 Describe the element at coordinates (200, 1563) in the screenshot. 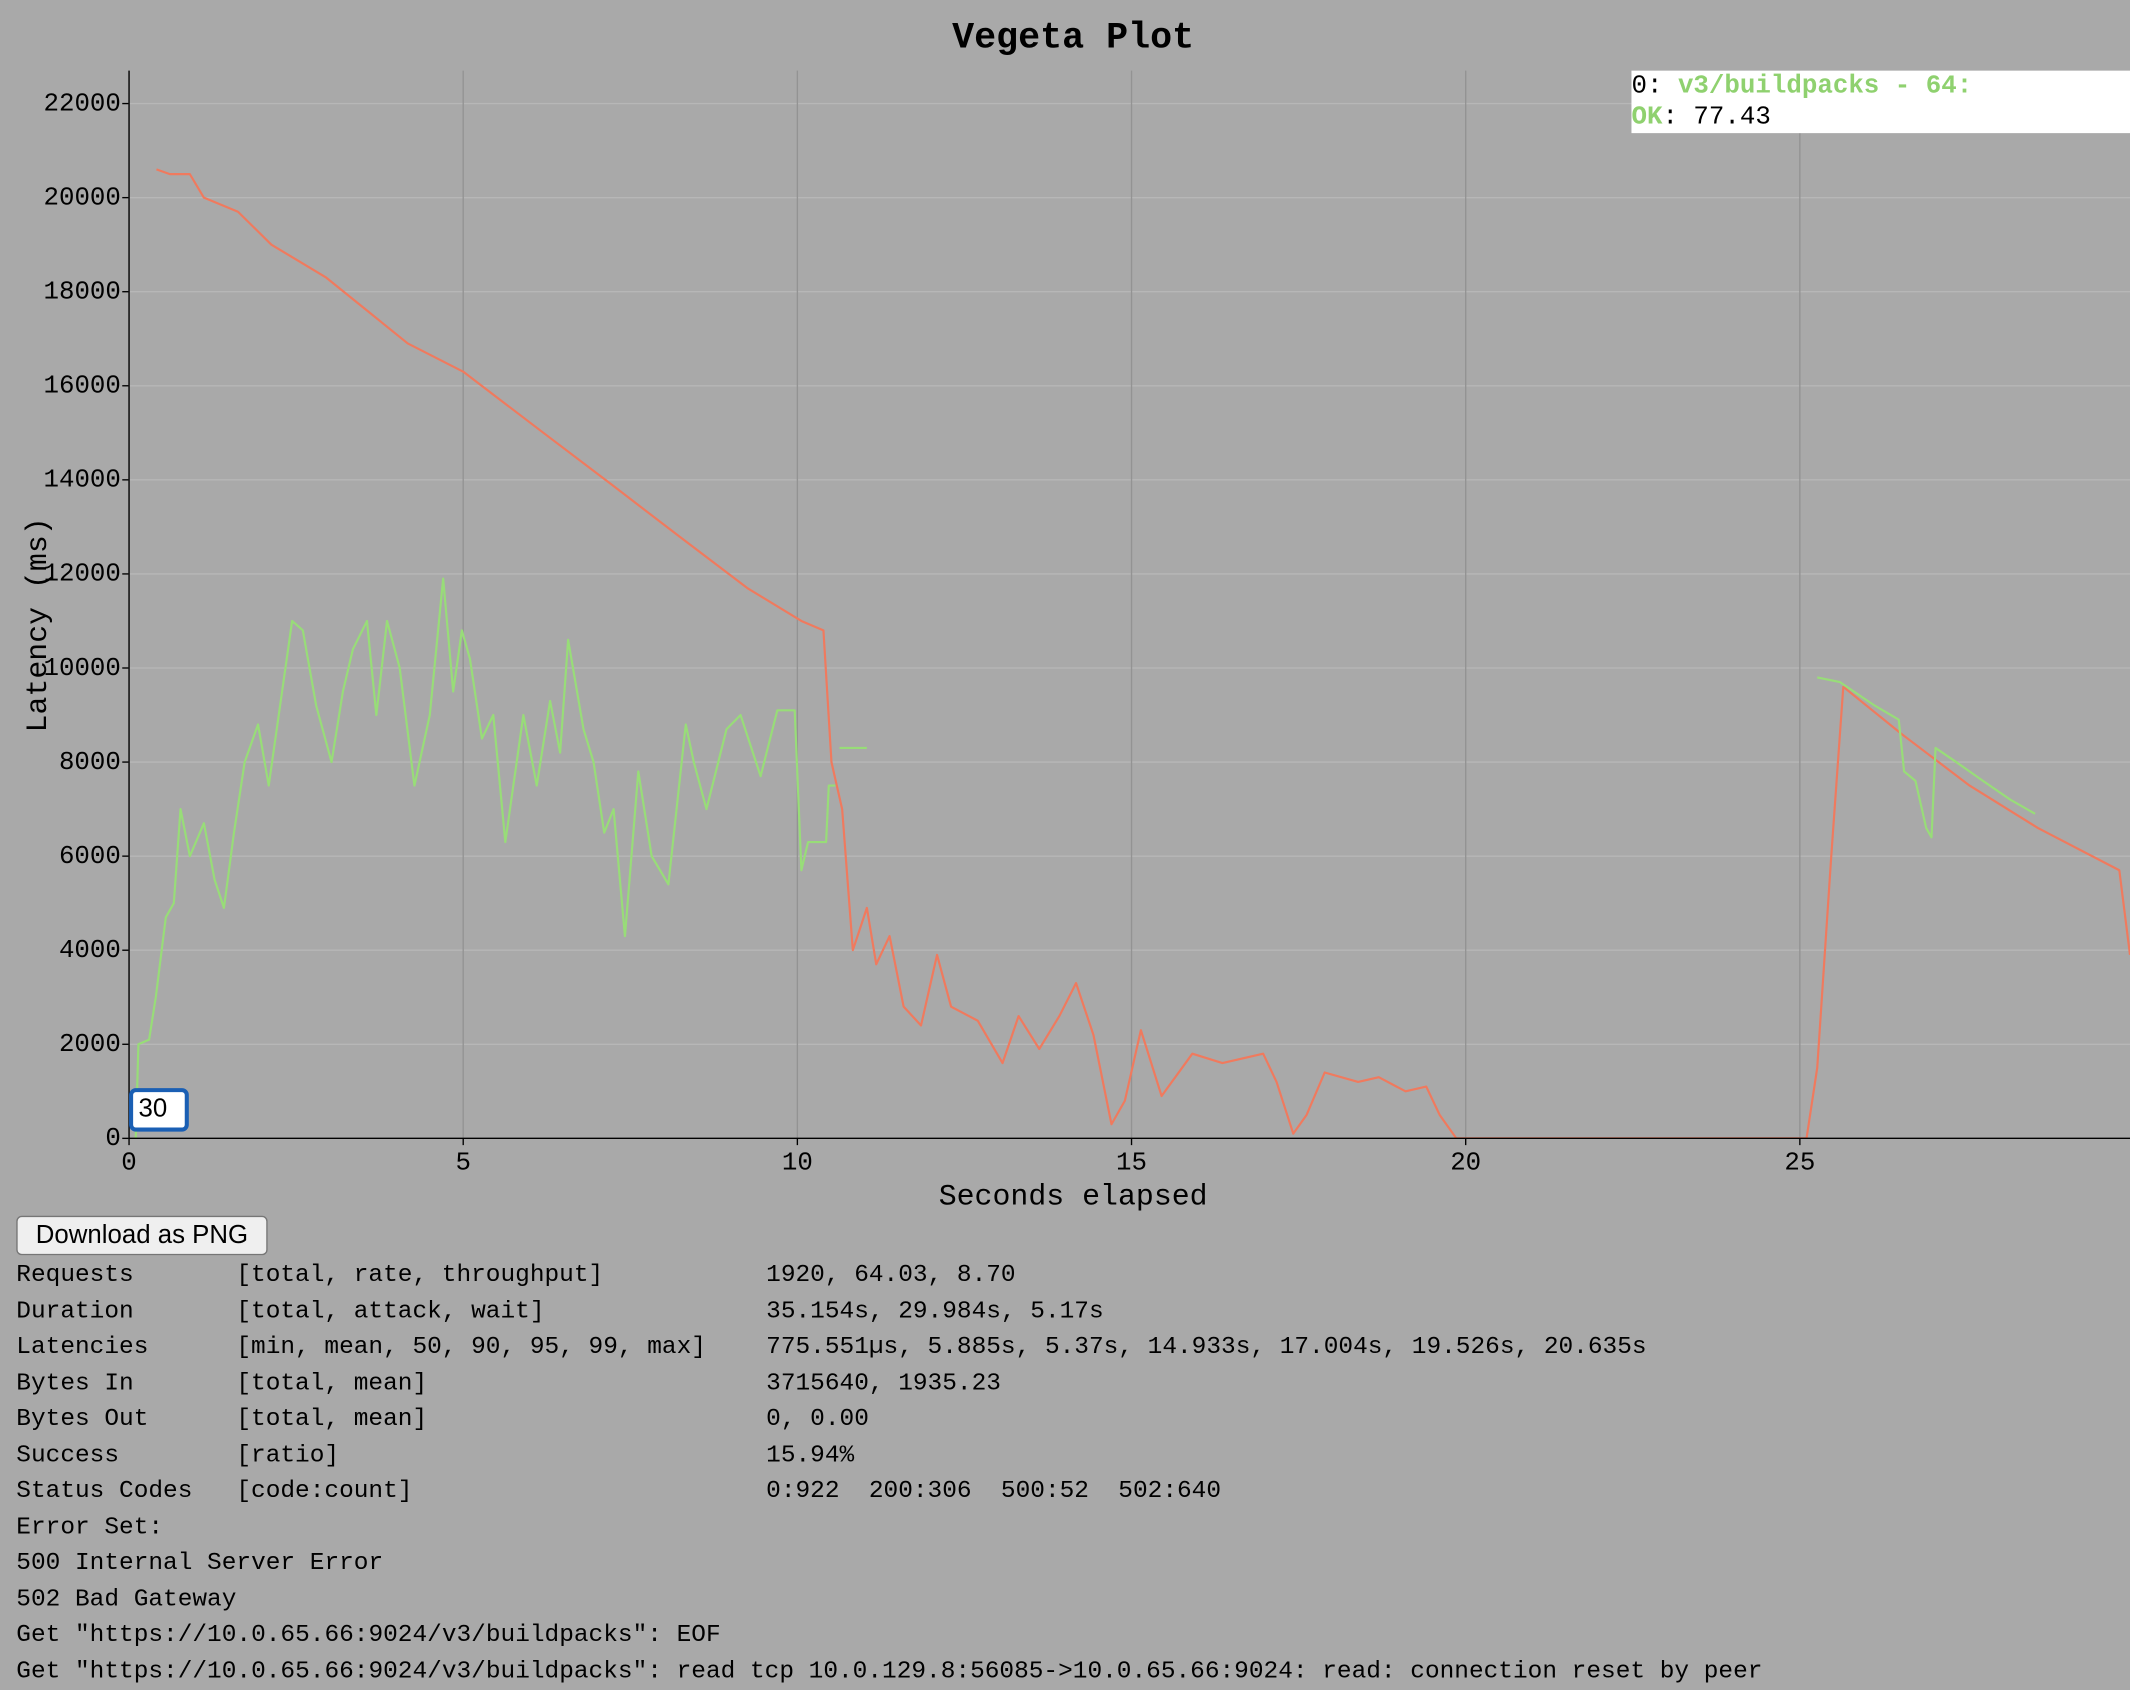

I see `report-text: 500 Internal Server Error` at that location.